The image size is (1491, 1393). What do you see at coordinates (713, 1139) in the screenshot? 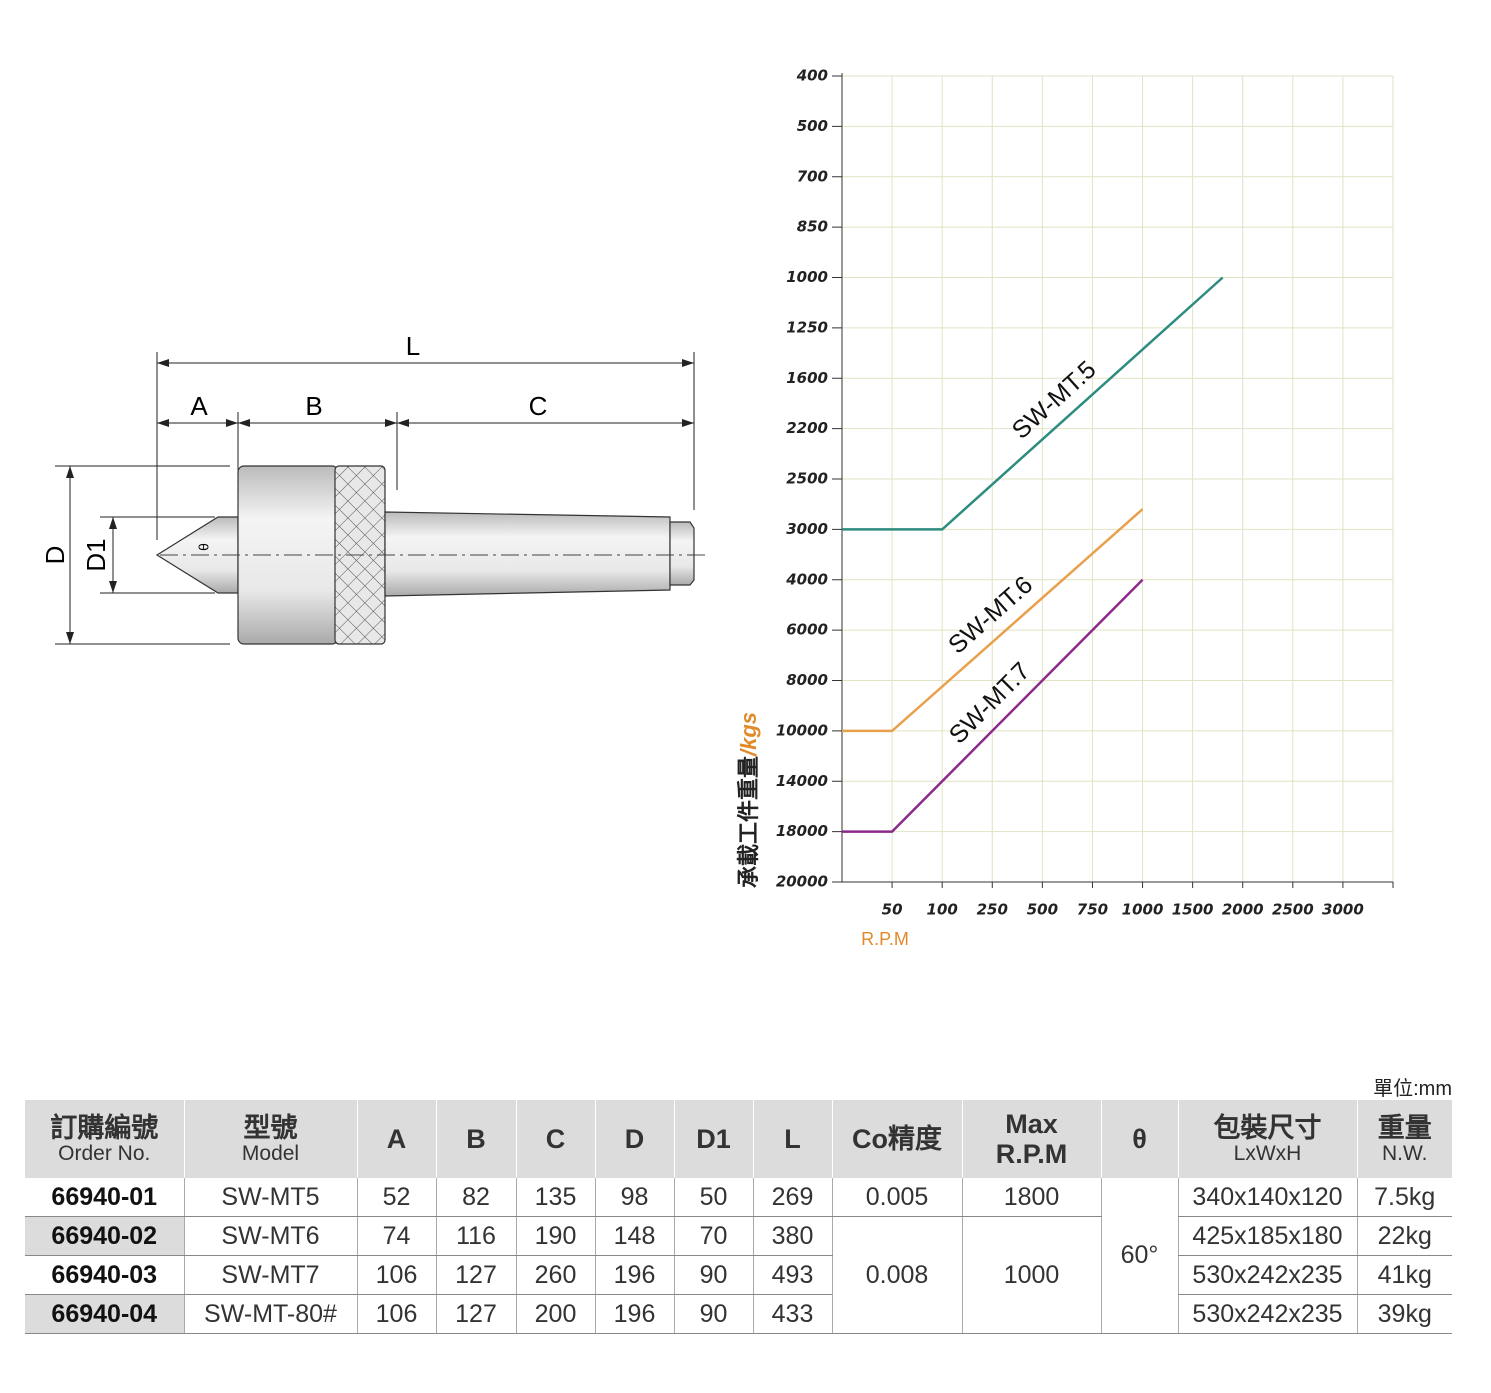
I see `header-title: D1` at bounding box center [713, 1139].